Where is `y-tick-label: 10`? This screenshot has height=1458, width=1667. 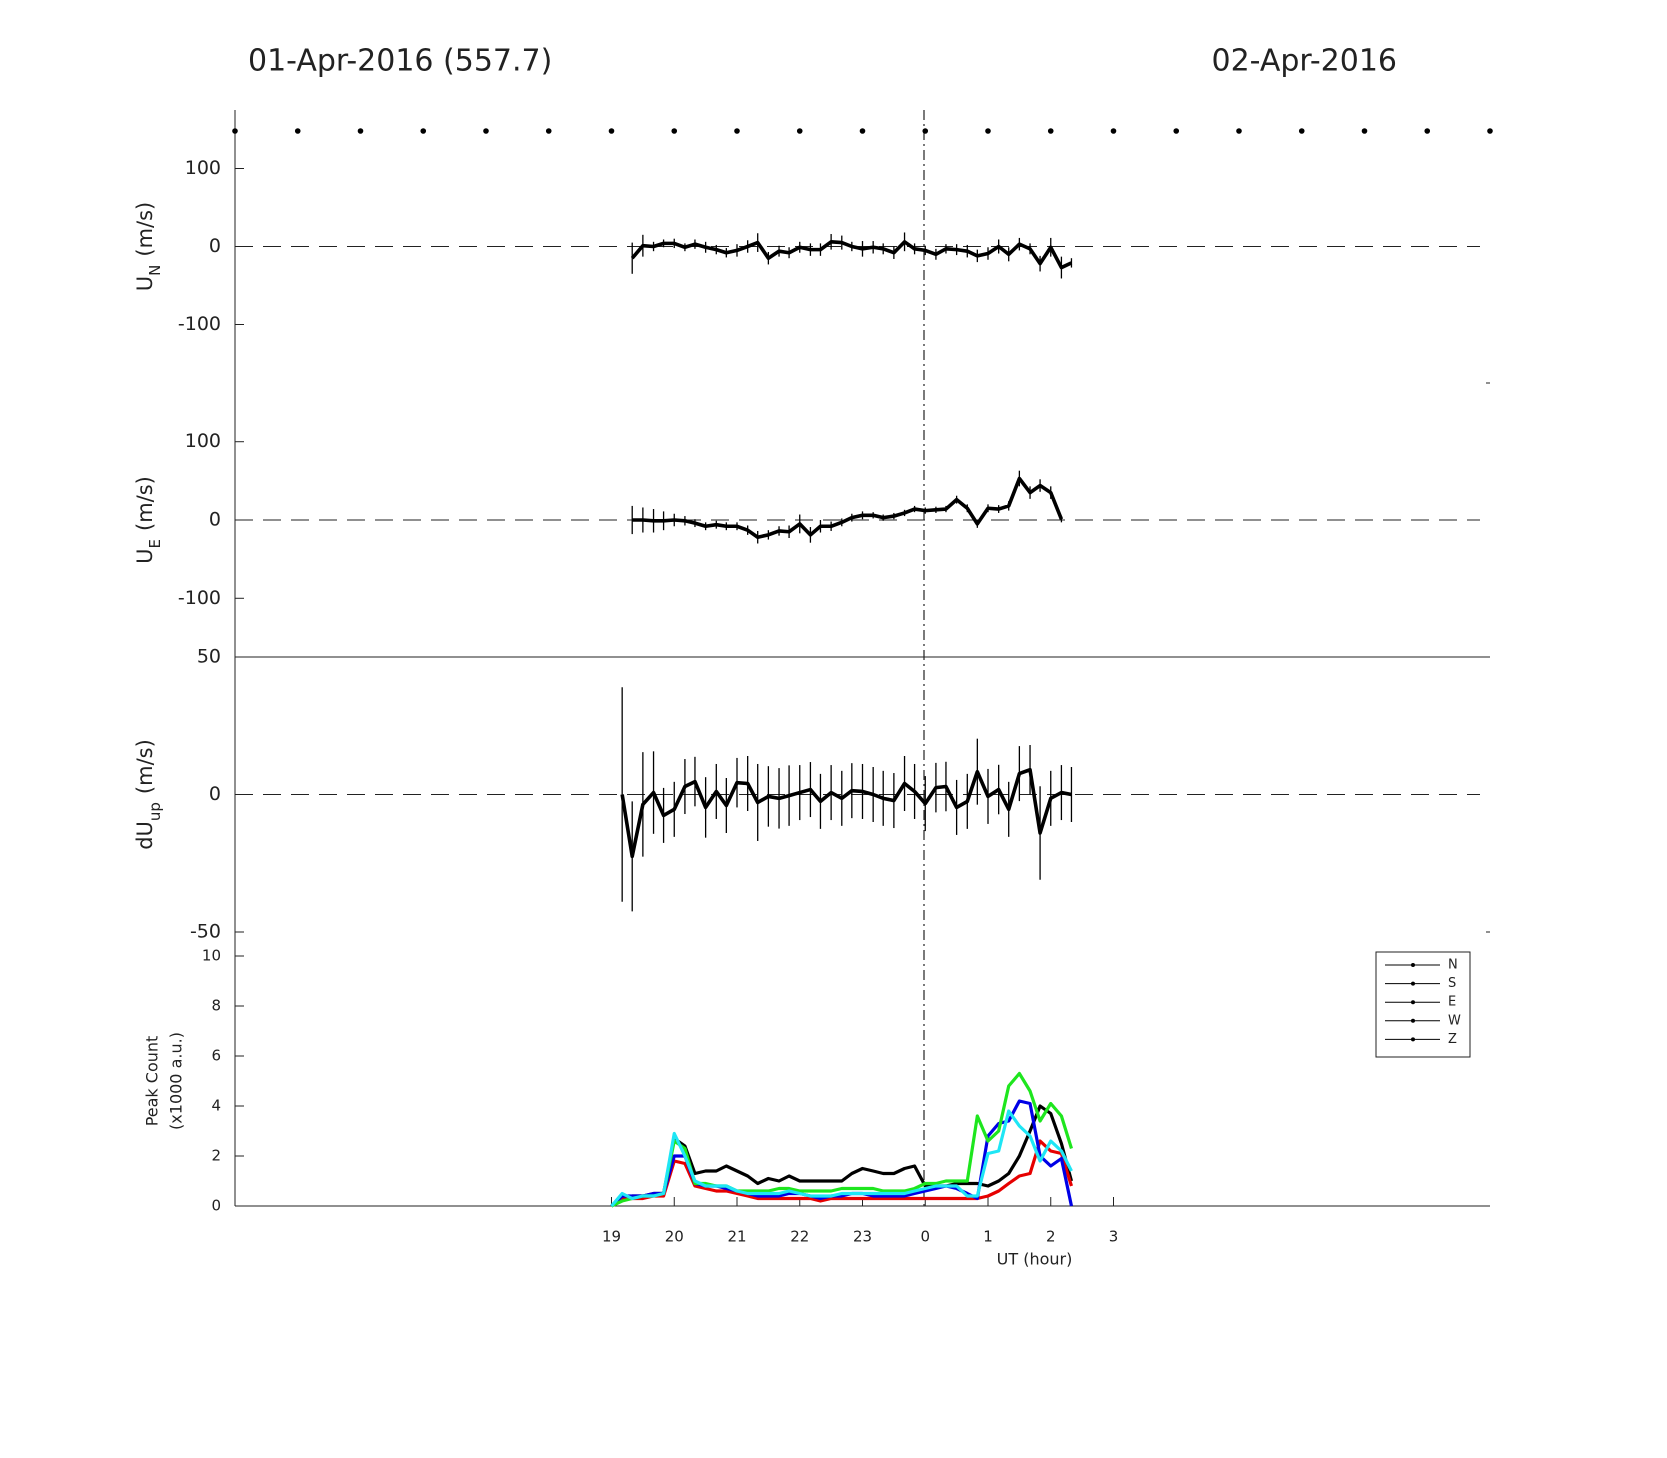 y-tick-label: 10 is located at coordinates (211, 956).